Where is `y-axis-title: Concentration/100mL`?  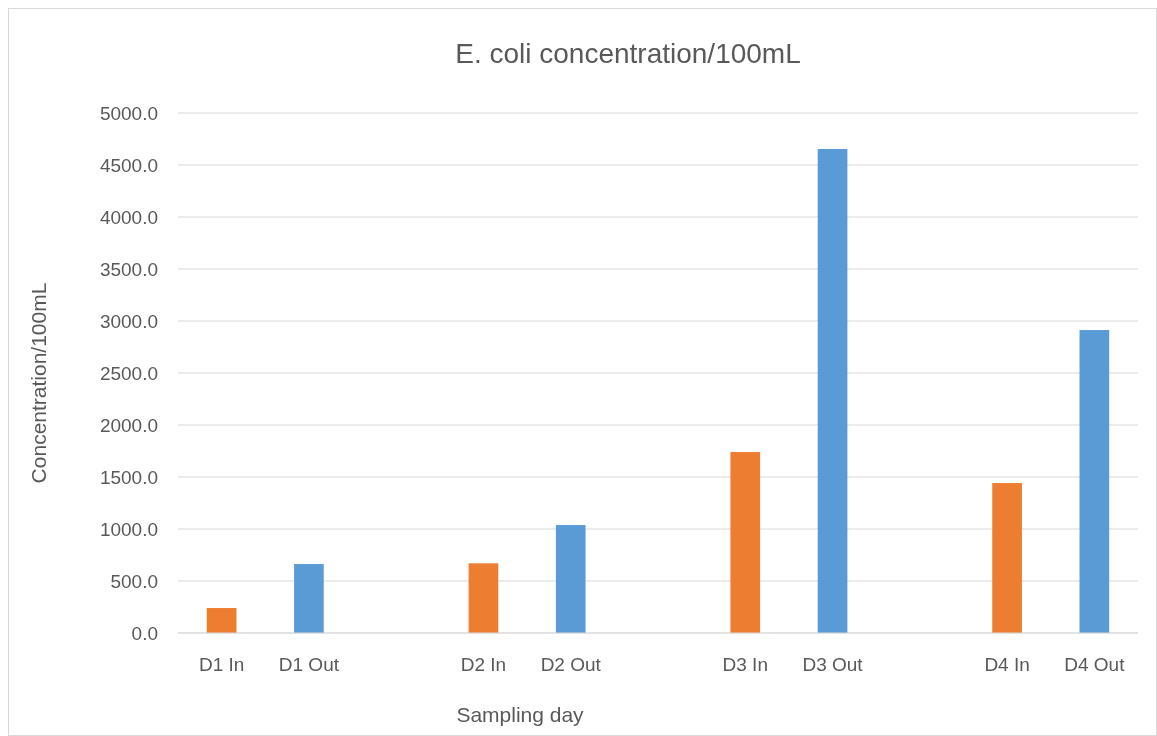 y-axis-title: Concentration/100mL is located at coordinates (38, 383).